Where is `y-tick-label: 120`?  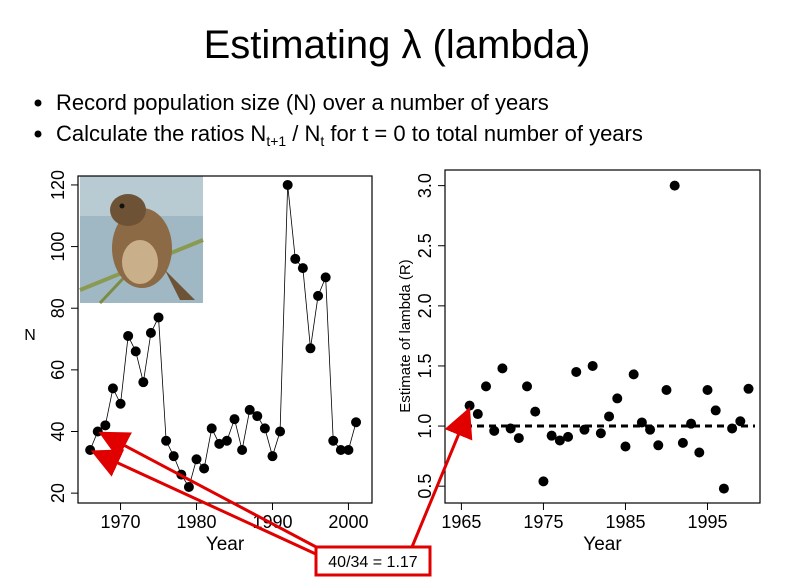 y-tick-label: 120 is located at coordinates (58, 185).